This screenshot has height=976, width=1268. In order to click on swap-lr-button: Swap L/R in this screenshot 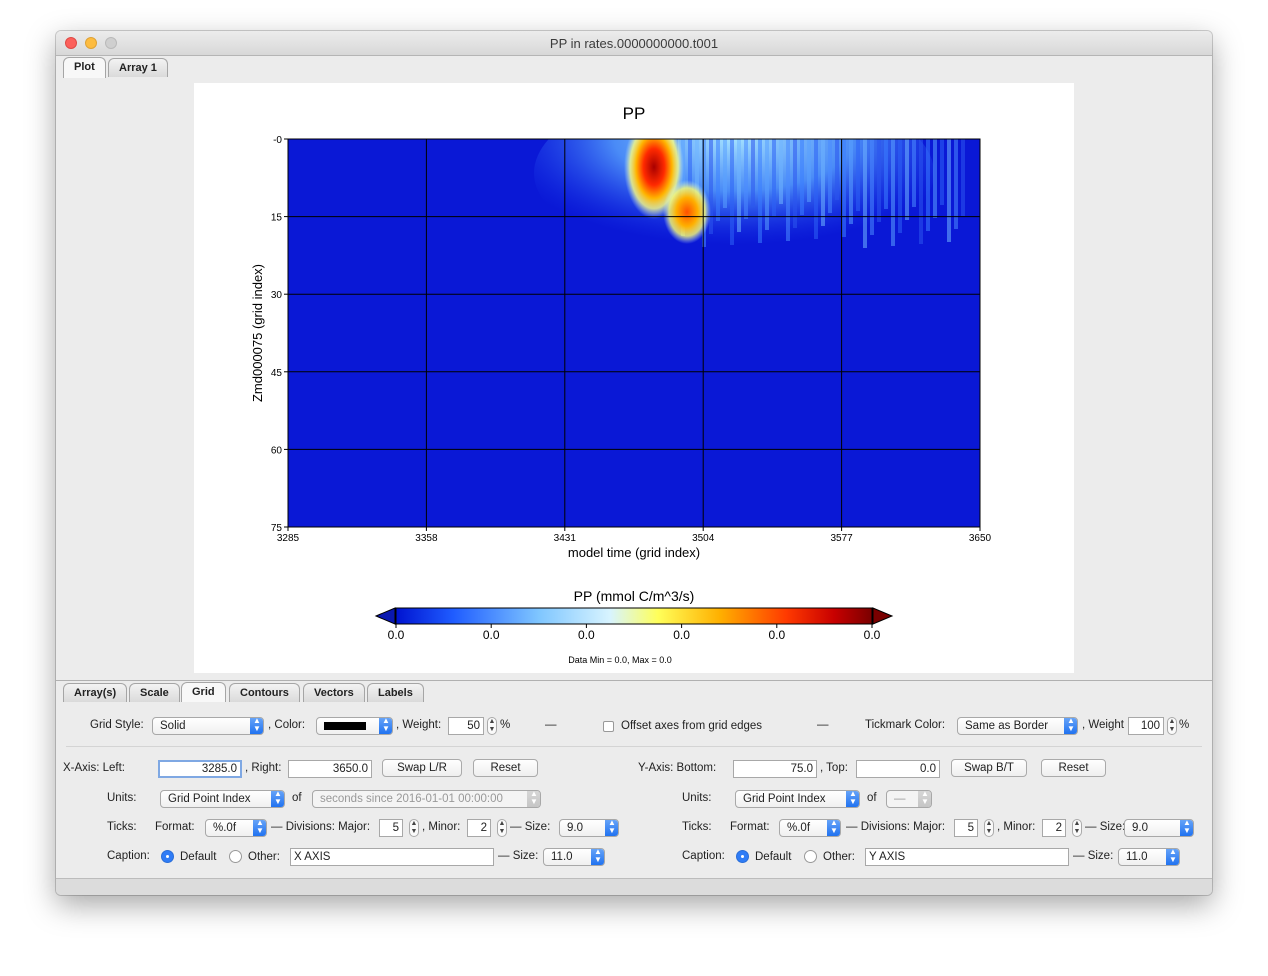, I will do `click(422, 768)`.